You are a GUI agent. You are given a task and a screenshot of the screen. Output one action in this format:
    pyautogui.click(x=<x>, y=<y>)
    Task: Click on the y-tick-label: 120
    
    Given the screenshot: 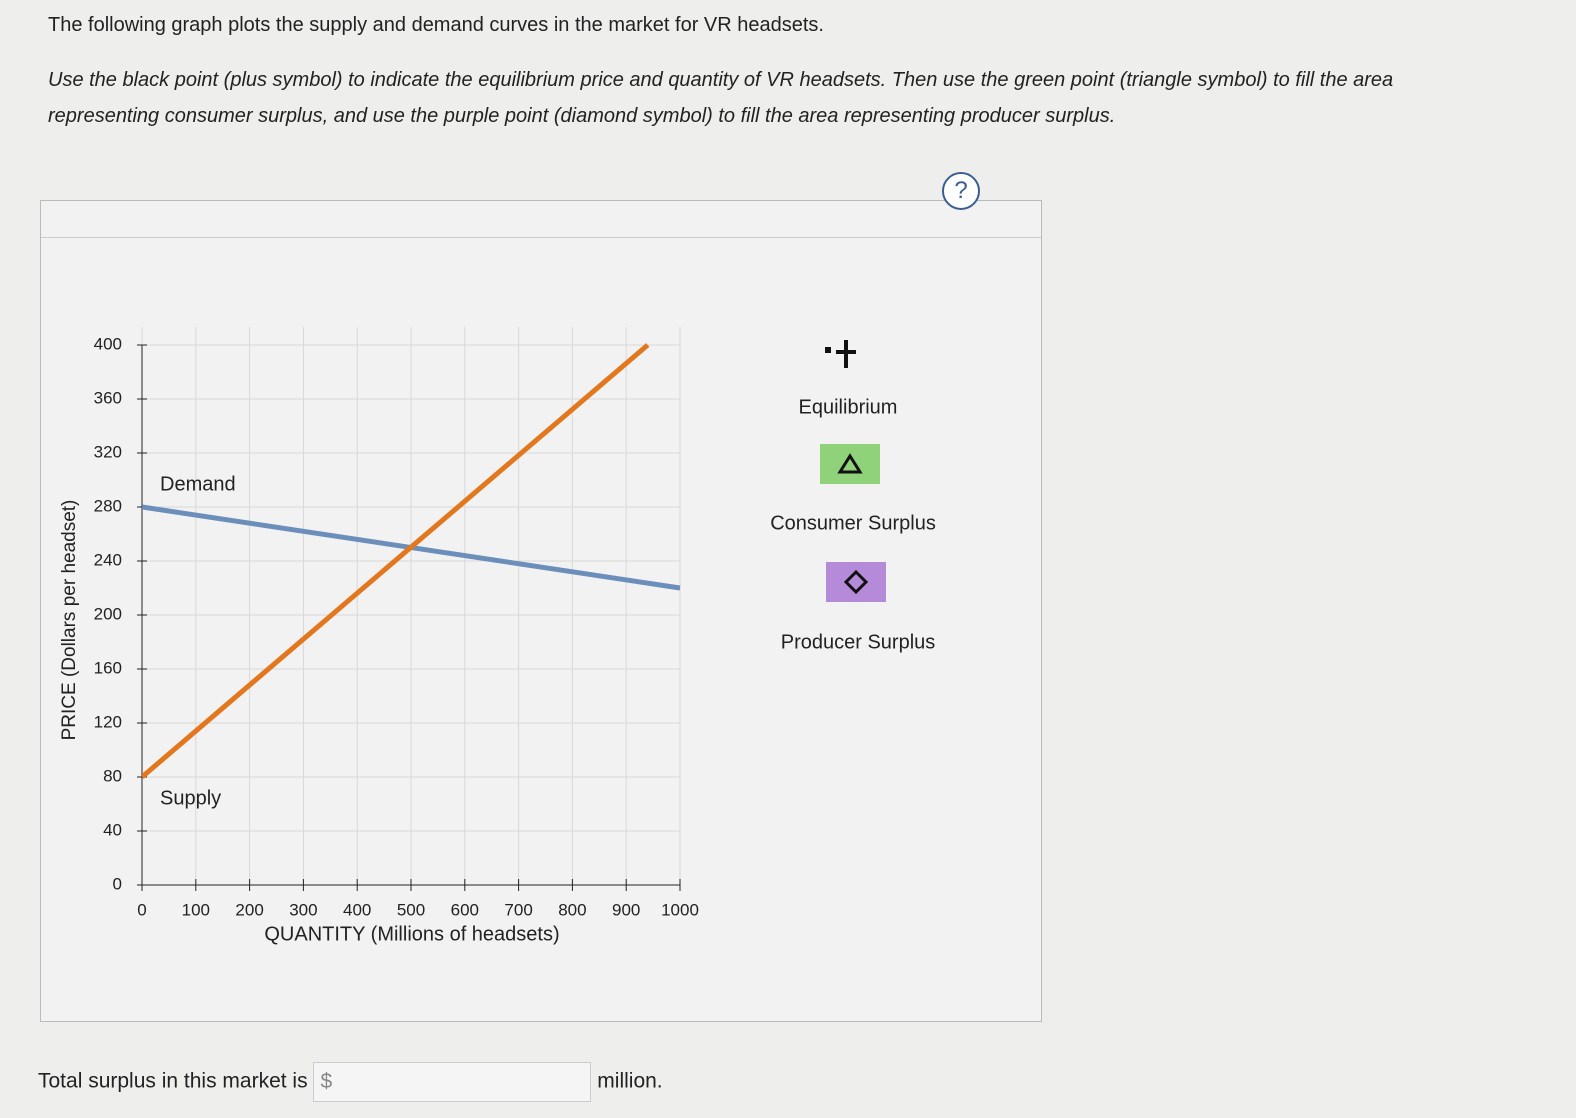 What is the action you would take?
    pyautogui.click(x=108, y=721)
    